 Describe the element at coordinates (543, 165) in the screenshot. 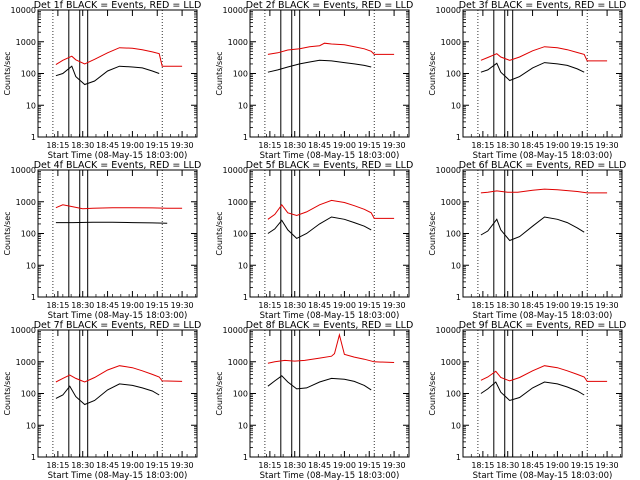

I see `panel-title: Det 6f BLACK = Events, RED = LLD` at that location.